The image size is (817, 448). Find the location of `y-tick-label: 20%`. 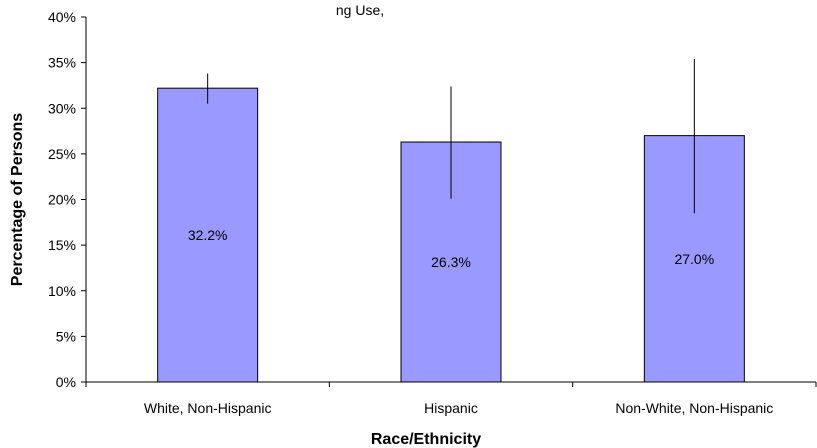

y-tick-label: 20% is located at coordinates (62, 200).